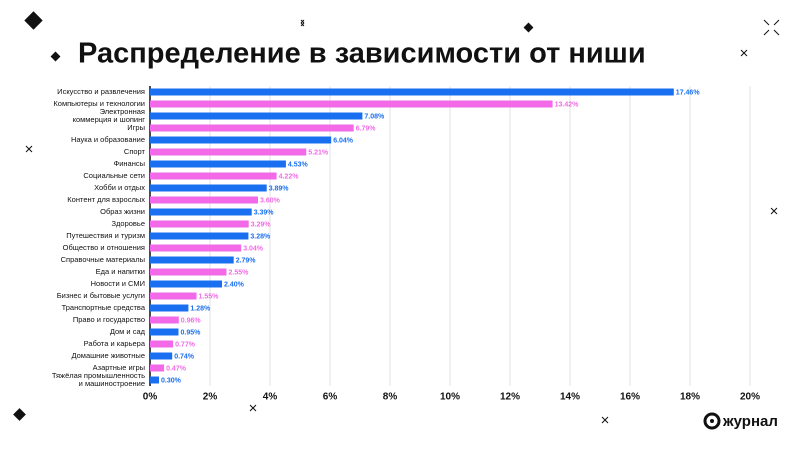 This screenshot has width=800, height=450. I want to click on y-tick-label: Наука и образование, so click(107, 139).